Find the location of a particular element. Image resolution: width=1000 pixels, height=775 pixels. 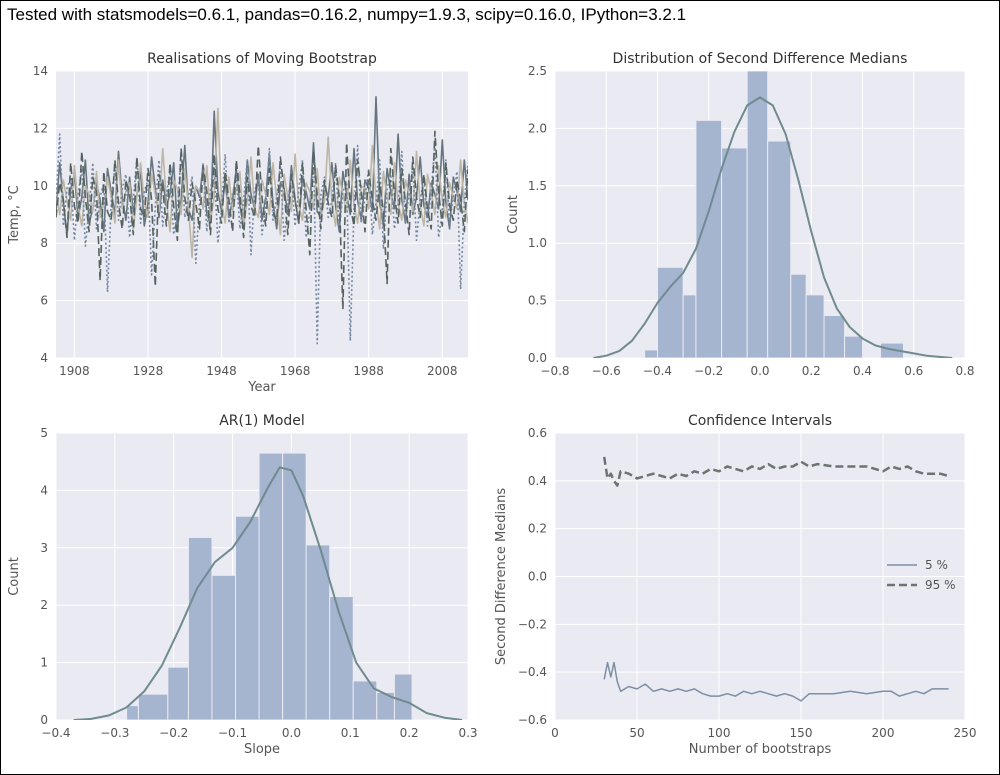

y-tick-label: 0 is located at coordinates (44, 720).